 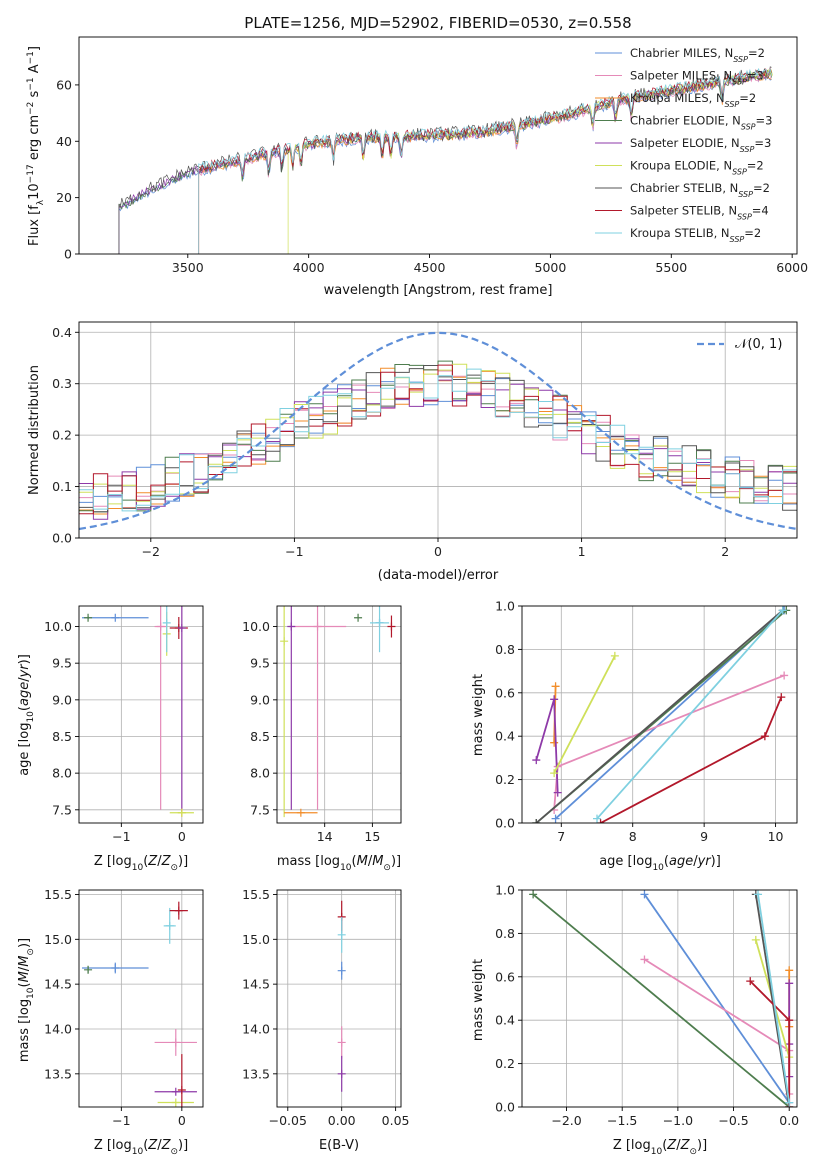 I want to click on weight_vs_Z-ytick-label: 0.0, so click(x=505, y=1107).